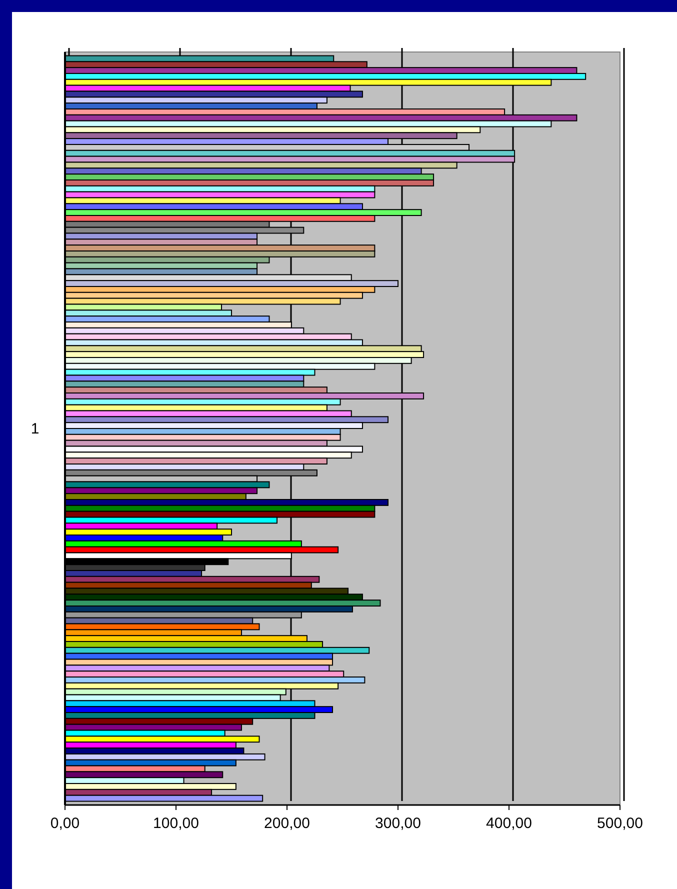 The height and width of the screenshot is (889, 677). What do you see at coordinates (176, 823) in the screenshot?
I see `x-tick-label: 100,00` at bounding box center [176, 823].